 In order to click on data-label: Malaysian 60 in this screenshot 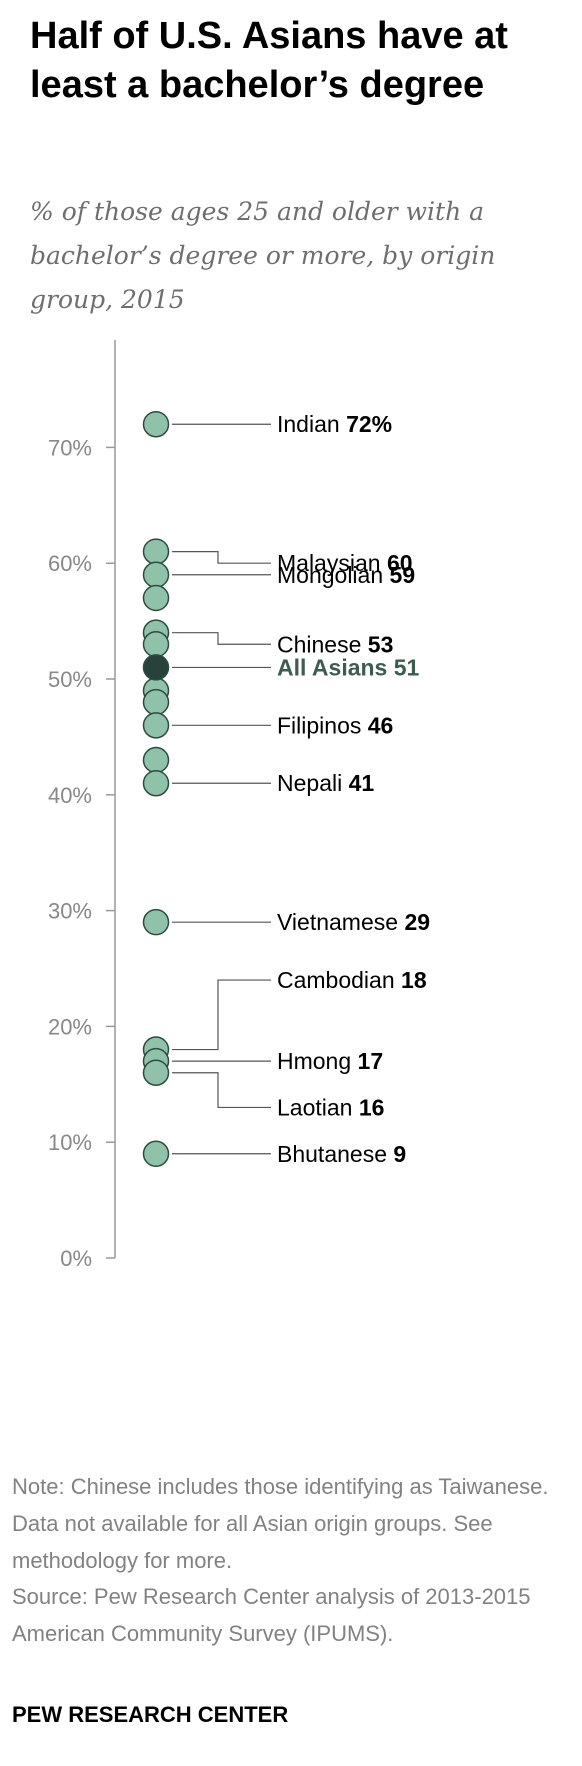, I will do `click(345, 563)`.